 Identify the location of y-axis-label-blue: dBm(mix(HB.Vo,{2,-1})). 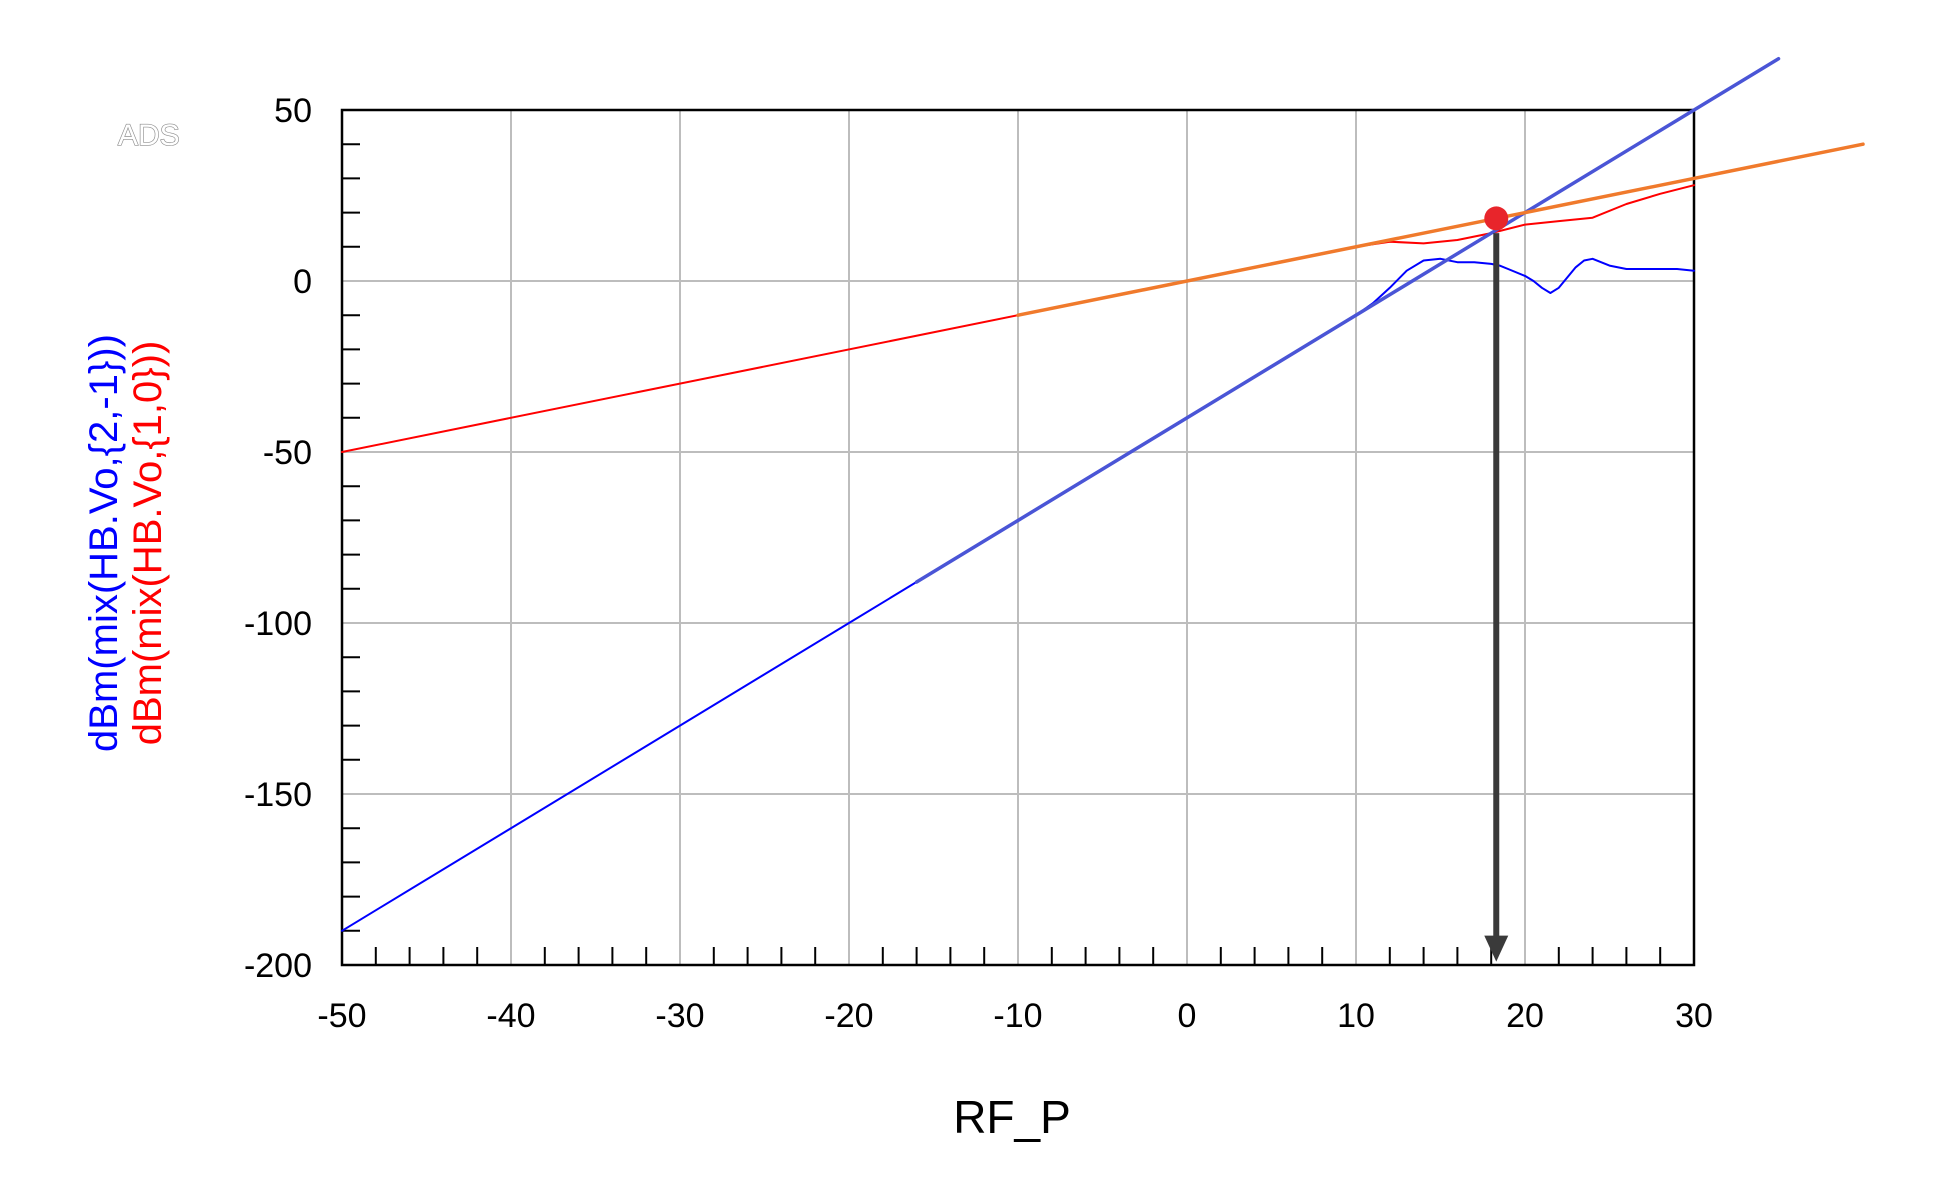
(104, 543).